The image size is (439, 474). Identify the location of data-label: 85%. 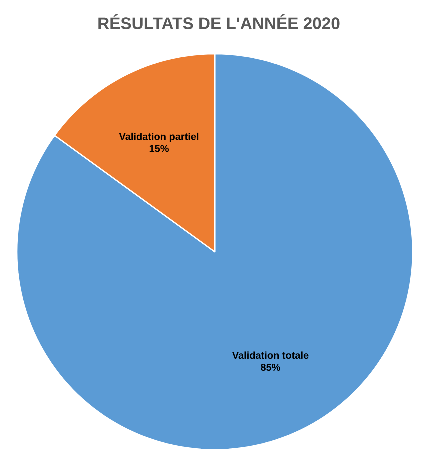
(270, 368).